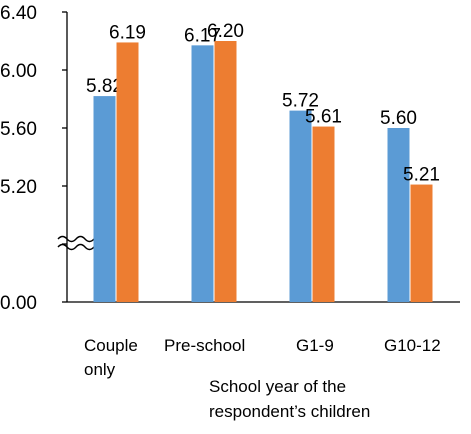 The image size is (471, 434). I want to click on data-label-pre-school-series-1: 6.17, so click(202, 35).